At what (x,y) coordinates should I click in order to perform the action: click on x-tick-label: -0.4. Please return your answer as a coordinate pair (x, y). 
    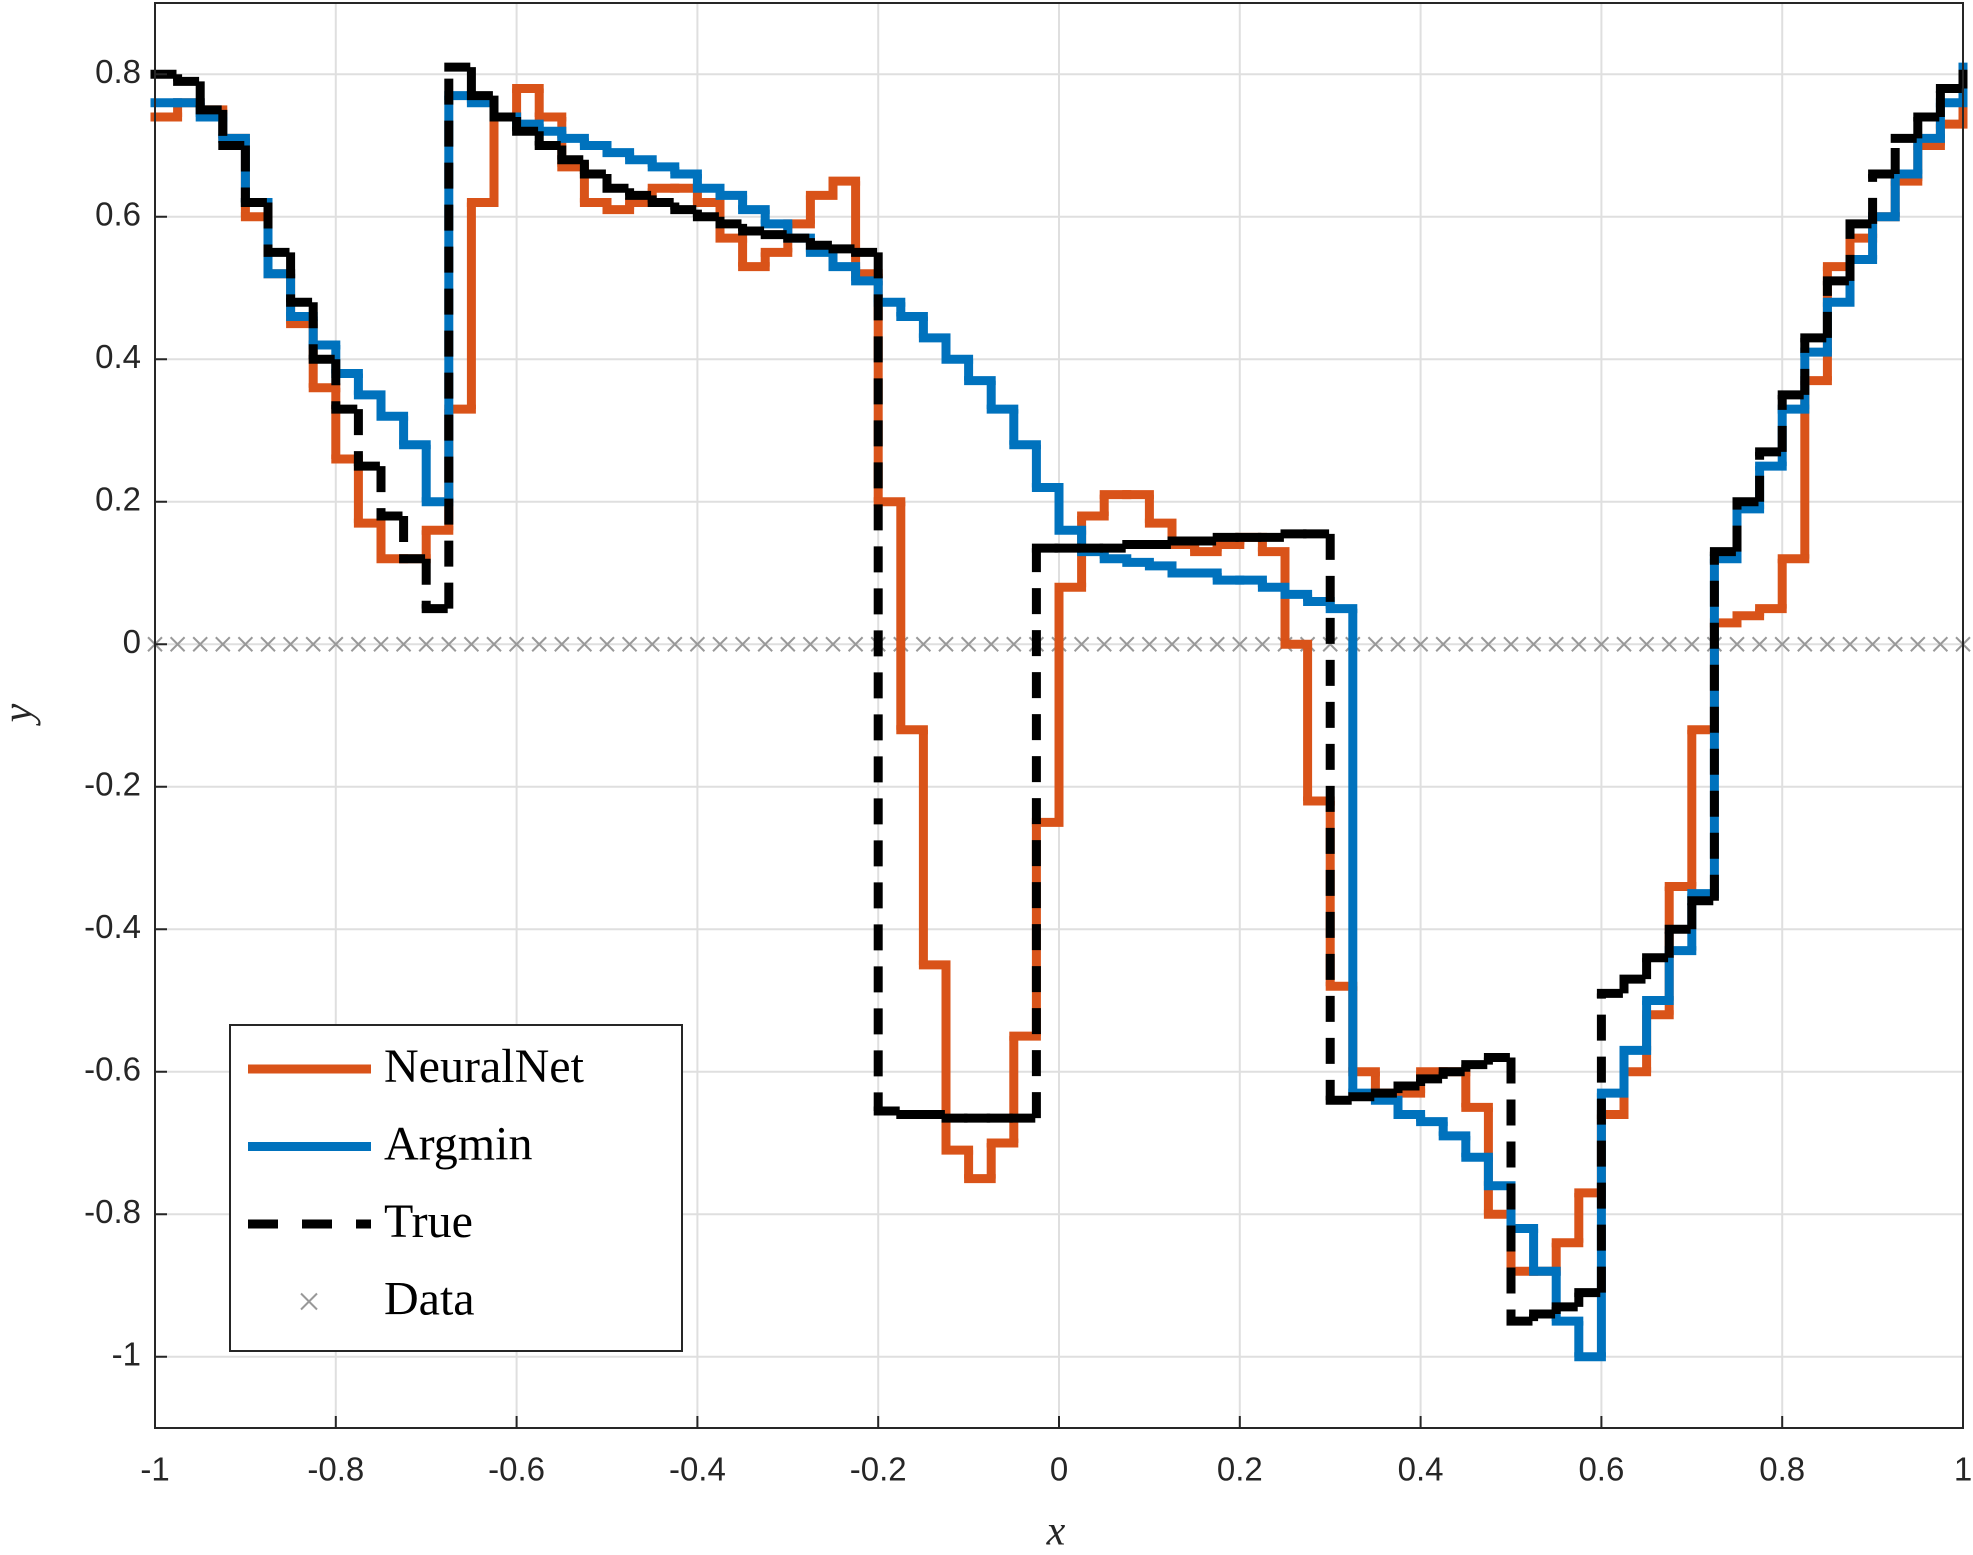
    Looking at the image, I should click on (697, 1469).